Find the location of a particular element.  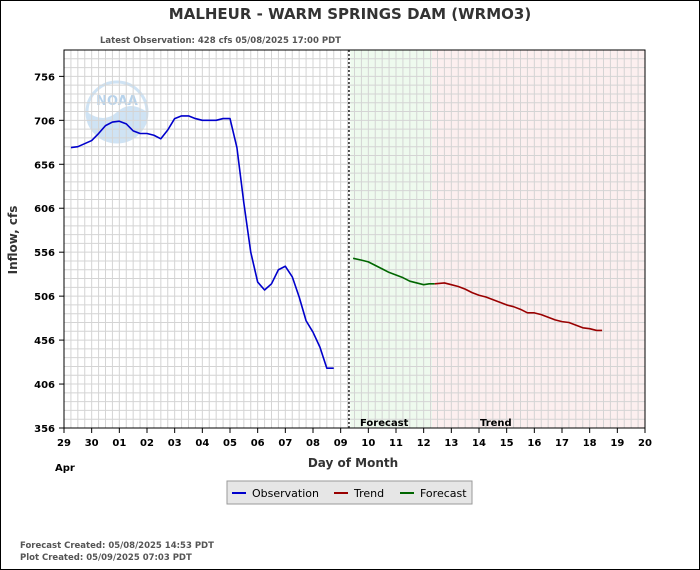

y-tick-label: 556 is located at coordinates (44, 253).